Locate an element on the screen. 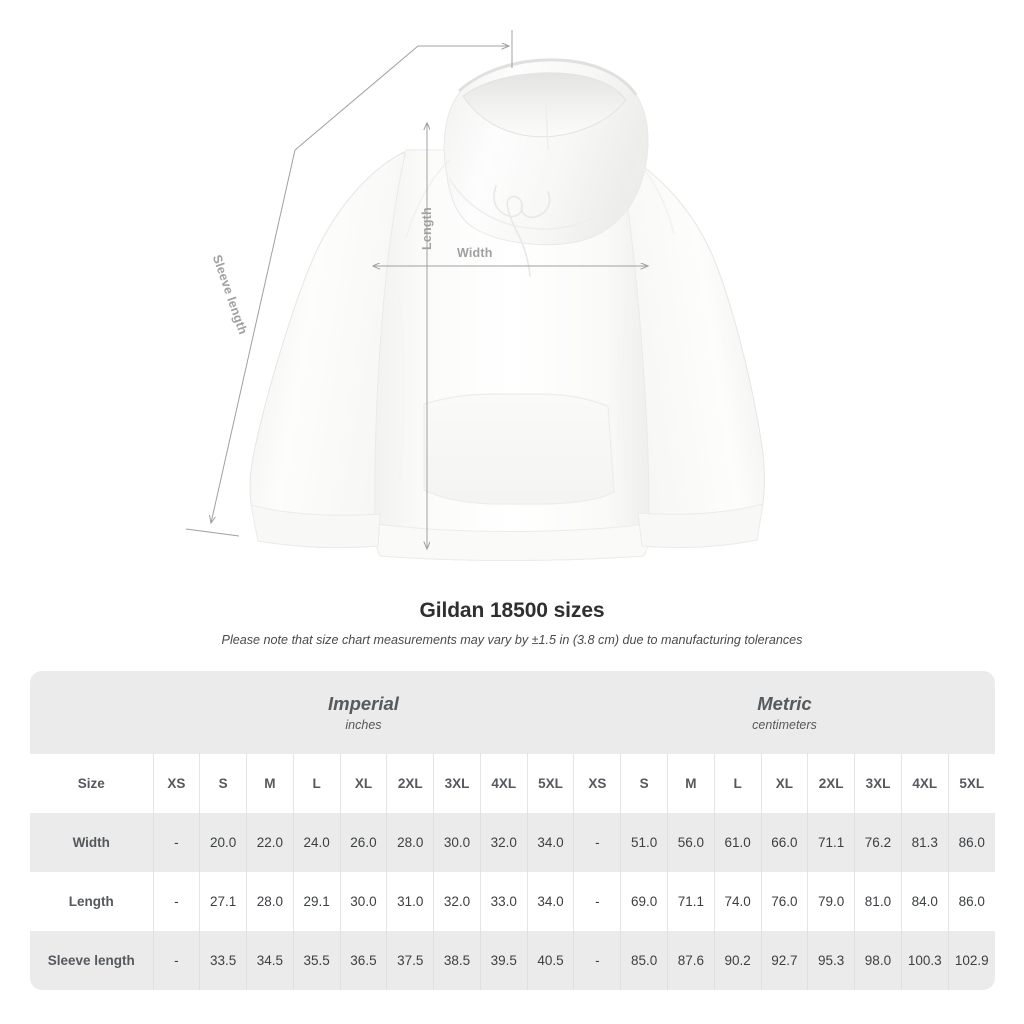  size-header-metric-l: L is located at coordinates (738, 783).